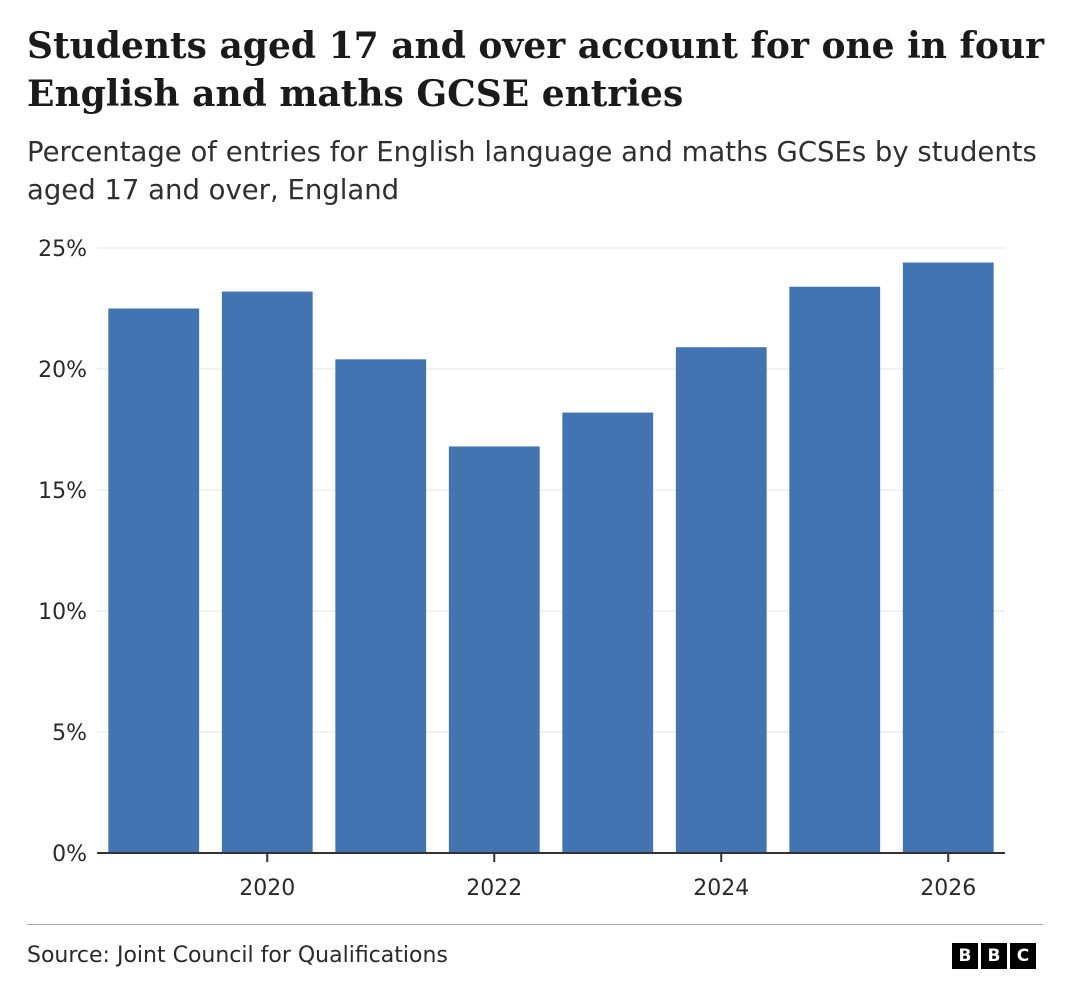 The height and width of the screenshot is (1003, 1080). I want to click on x-tick-label: 2026, so click(948, 888).